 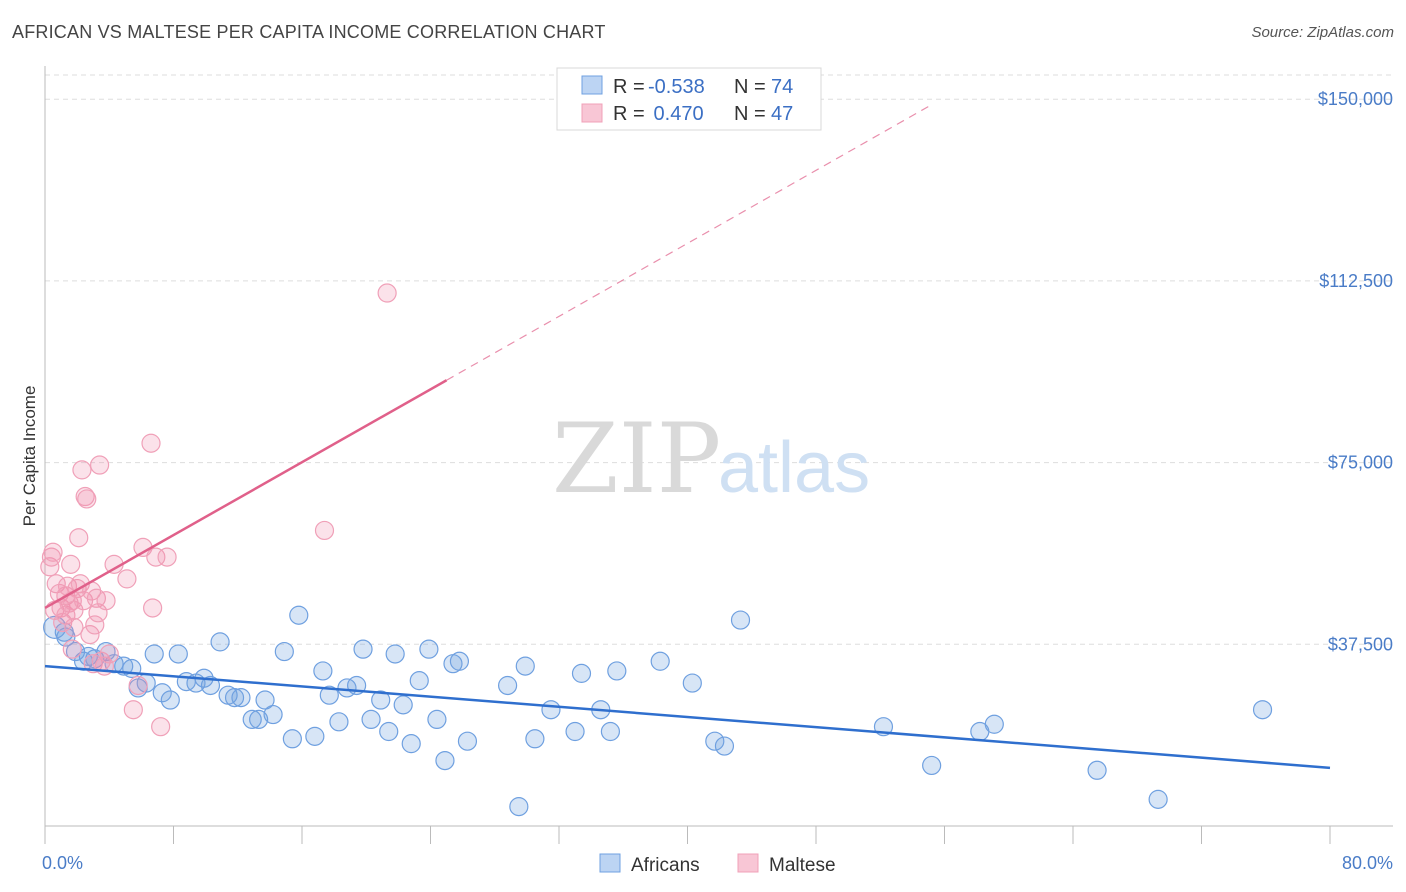 I want to click on y-tick-label-1: $75,000, so click(x=1360, y=463).